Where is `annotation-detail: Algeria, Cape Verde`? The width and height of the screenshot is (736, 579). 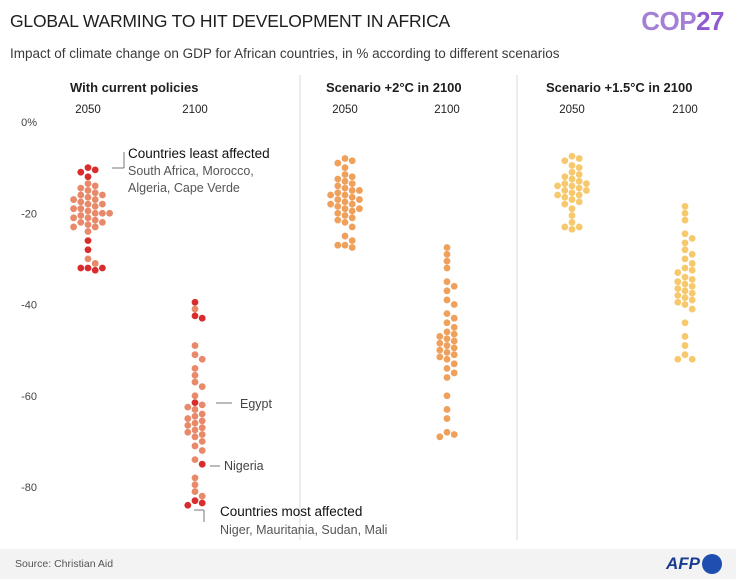
annotation-detail: Algeria, Cape Verde is located at coordinates (184, 188).